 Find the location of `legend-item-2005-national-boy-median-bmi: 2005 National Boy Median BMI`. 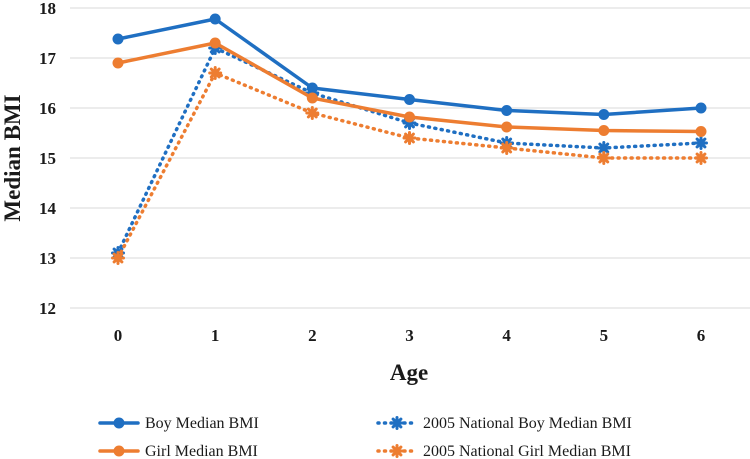

legend-item-2005-national-boy-median-bmi: 2005 National Boy Median BMI is located at coordinates (504, 423).